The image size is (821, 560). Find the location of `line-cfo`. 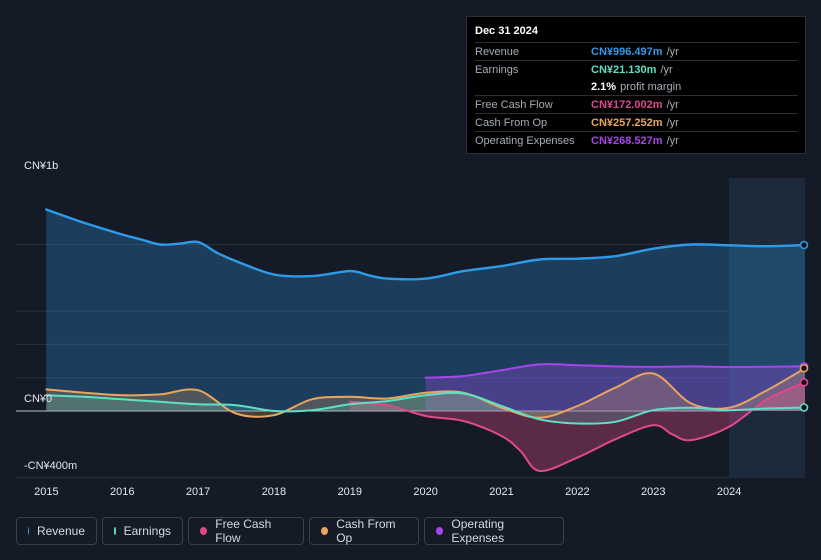

line-cfo is located at coordinates (425, 393).